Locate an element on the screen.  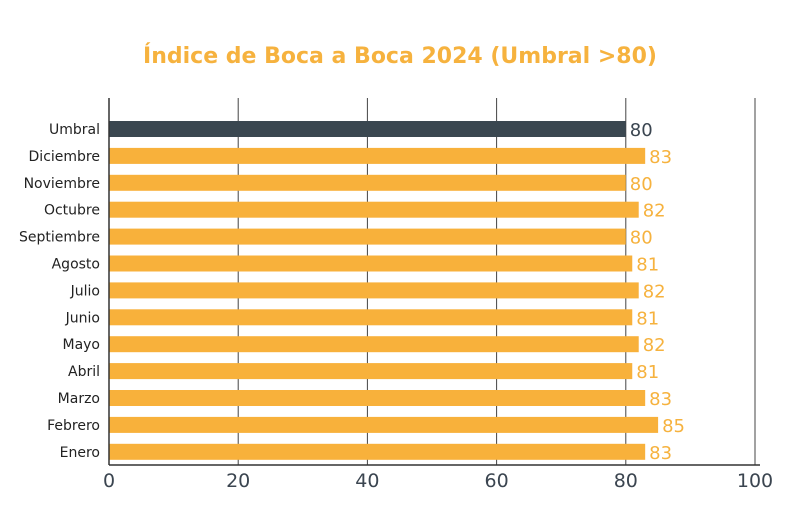
x-tick-label: 60 is located at coordinates (497, 481).